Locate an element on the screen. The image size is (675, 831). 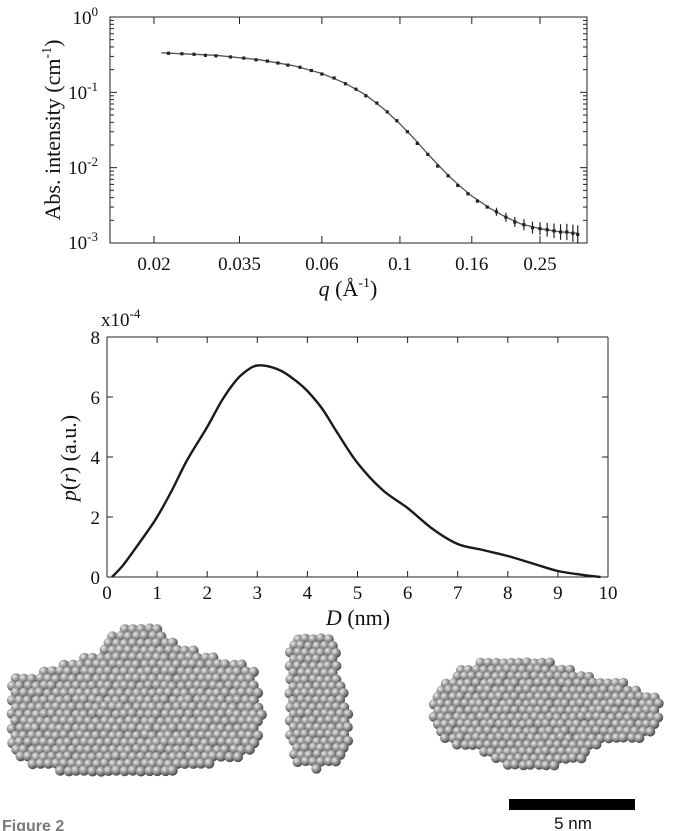
saxs-fit-line is located at coordinates (369, 143).